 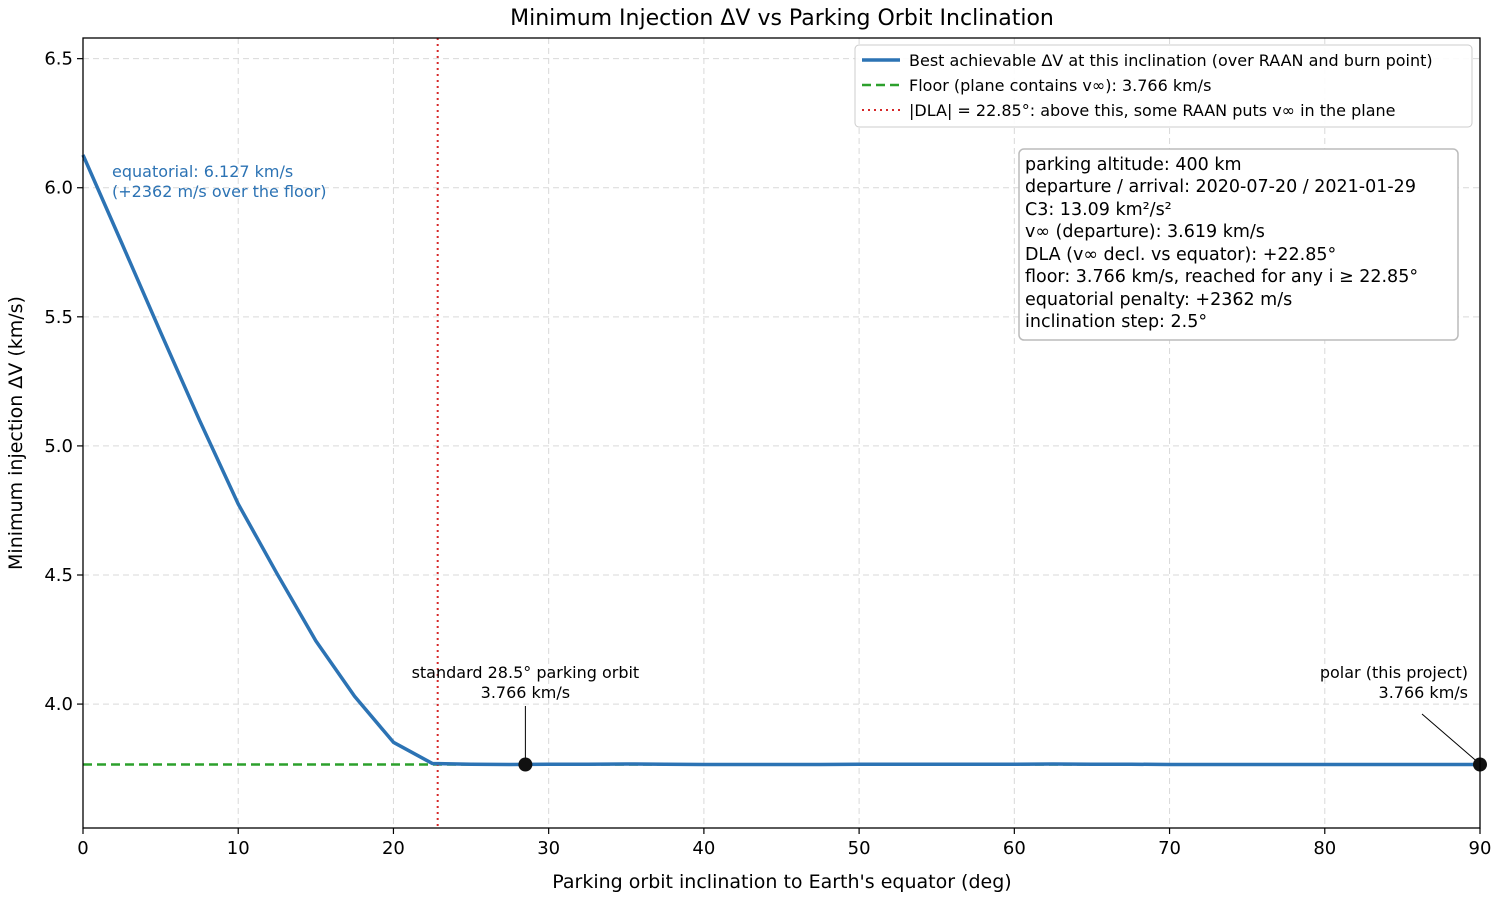 I want to click on x-tick-label: 20, so click(x=393, y=848).